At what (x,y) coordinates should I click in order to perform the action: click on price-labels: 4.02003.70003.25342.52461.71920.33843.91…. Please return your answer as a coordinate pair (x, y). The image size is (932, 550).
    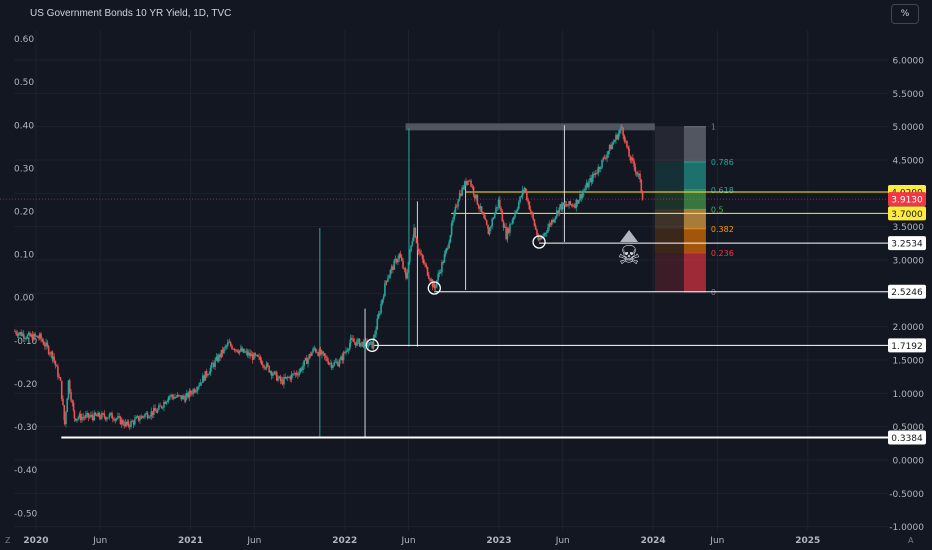
    Looking at the image, I should click on (907, 315).